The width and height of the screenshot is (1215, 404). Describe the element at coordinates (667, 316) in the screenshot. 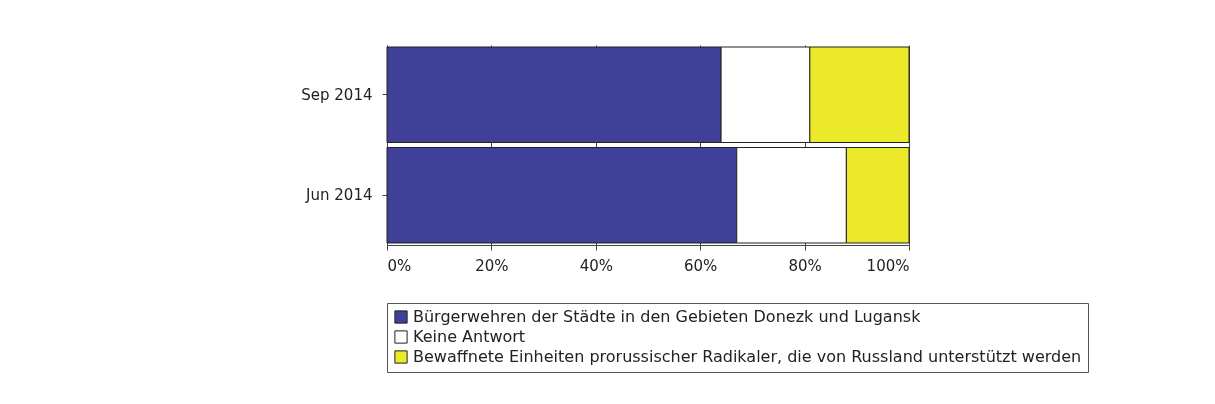

I see `legend-label: Bürgerwehren der Städte in den Gebieten Donezk und Lugansk` at that location.